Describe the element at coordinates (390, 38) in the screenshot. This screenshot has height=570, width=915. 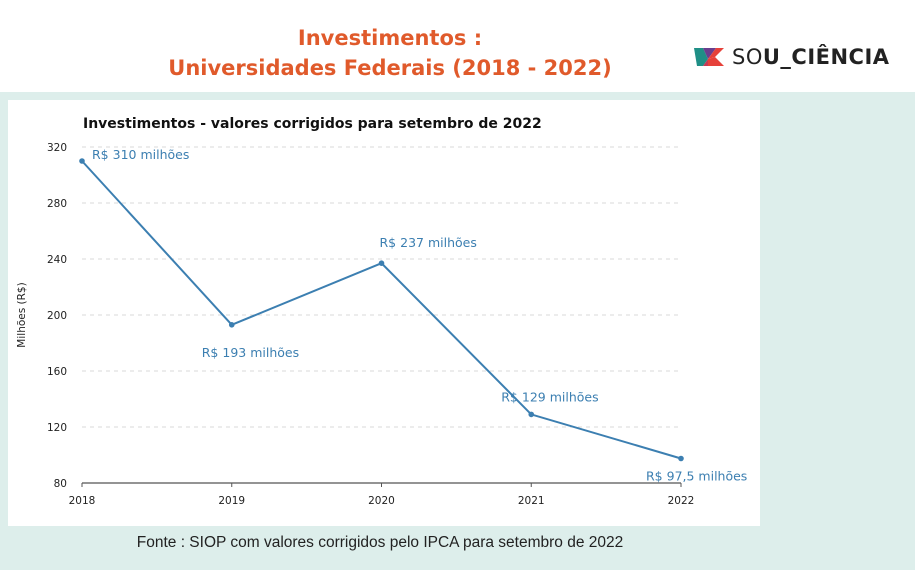
I see `page-title-line1: Investimentos :` at that location.